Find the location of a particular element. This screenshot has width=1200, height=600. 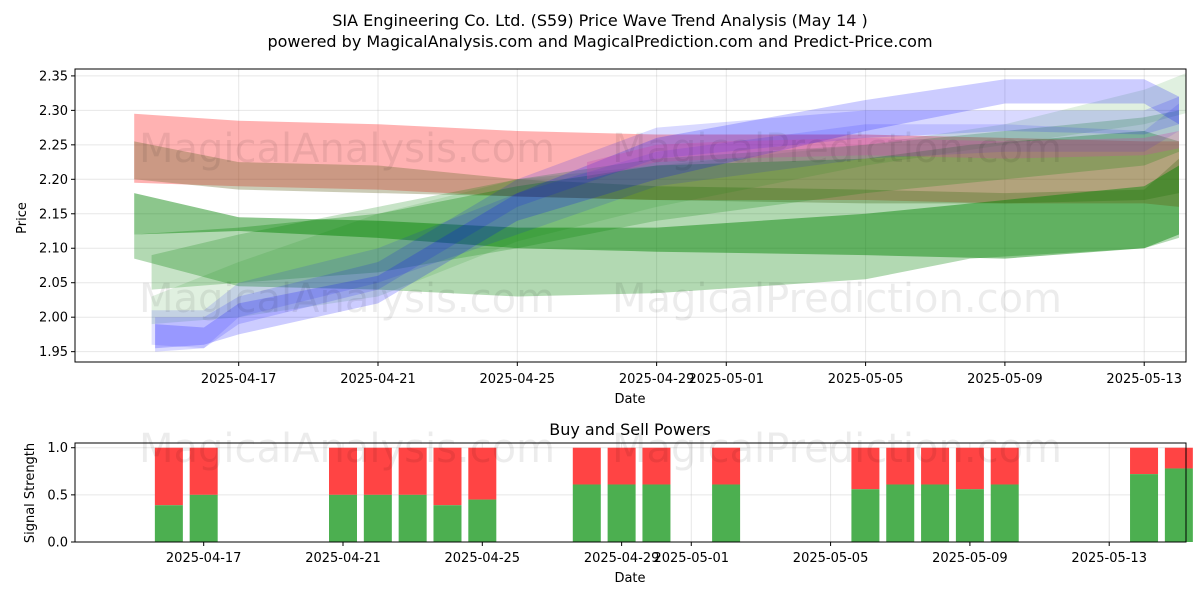

signal-x-tick-label: 2025-05-05 is located at coordinates (831, 558).